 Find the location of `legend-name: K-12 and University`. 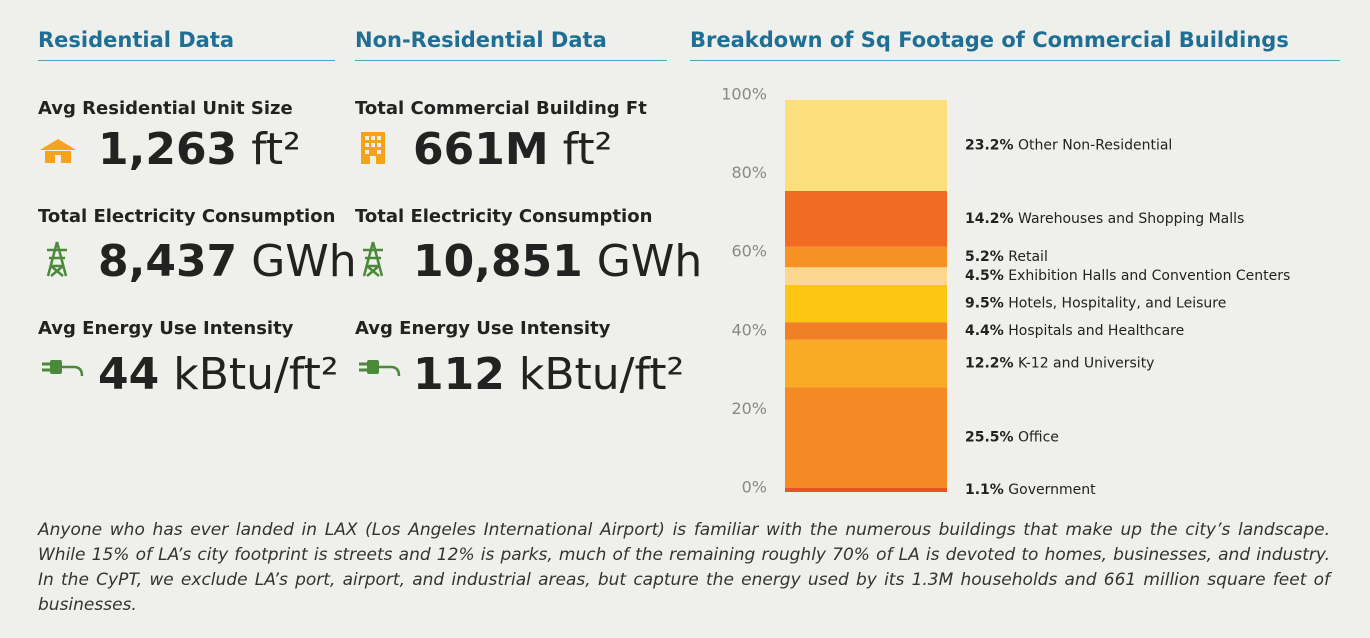

legend-name: K-12 and University is located at coordinates (1086, 363).